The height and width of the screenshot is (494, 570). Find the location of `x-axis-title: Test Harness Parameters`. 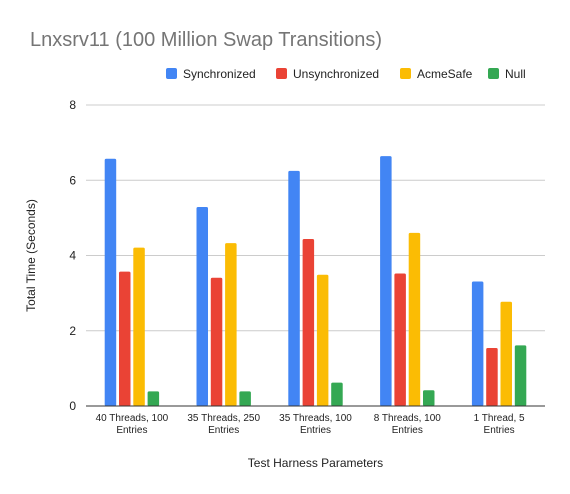

x-axis-title: Test Harness Parameters is located at coordinates (315, 463).